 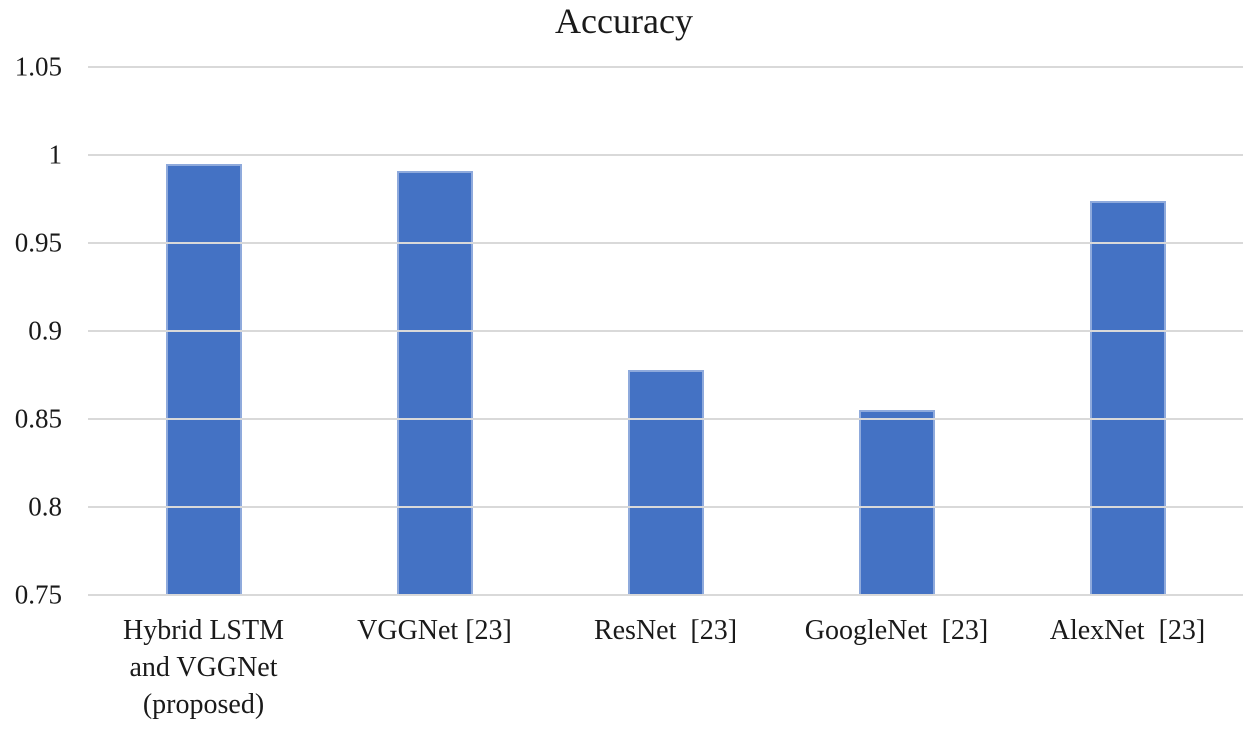 I want to click on y-axis: 0.75 0.8 0.85 0.9 0.95 1 1.05, so click(x=31, y=330).